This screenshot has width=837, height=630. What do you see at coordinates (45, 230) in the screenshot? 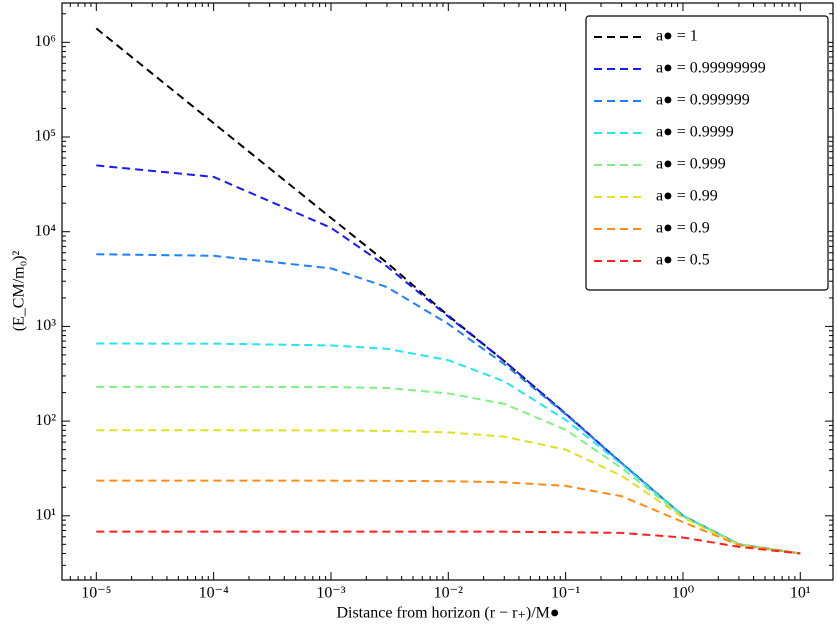
I see `y-tick-label: 10⁴` at bounding box center [45, 230].